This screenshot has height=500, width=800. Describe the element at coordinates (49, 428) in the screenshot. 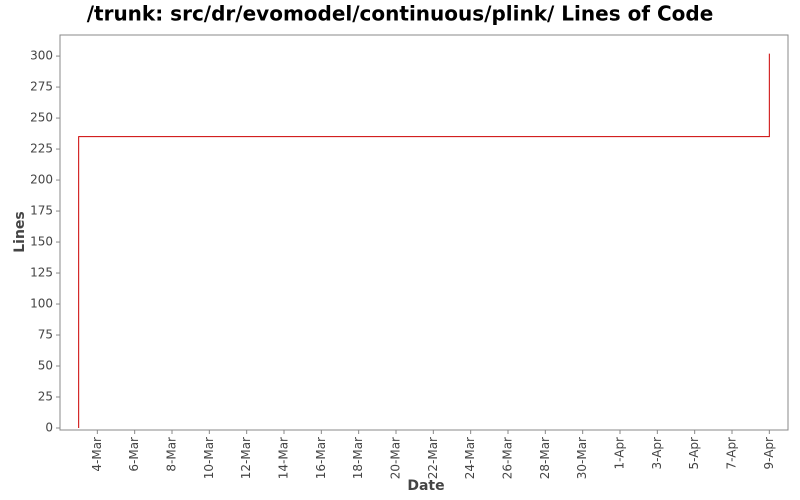

I see `y-tick-label: 0` at that location.